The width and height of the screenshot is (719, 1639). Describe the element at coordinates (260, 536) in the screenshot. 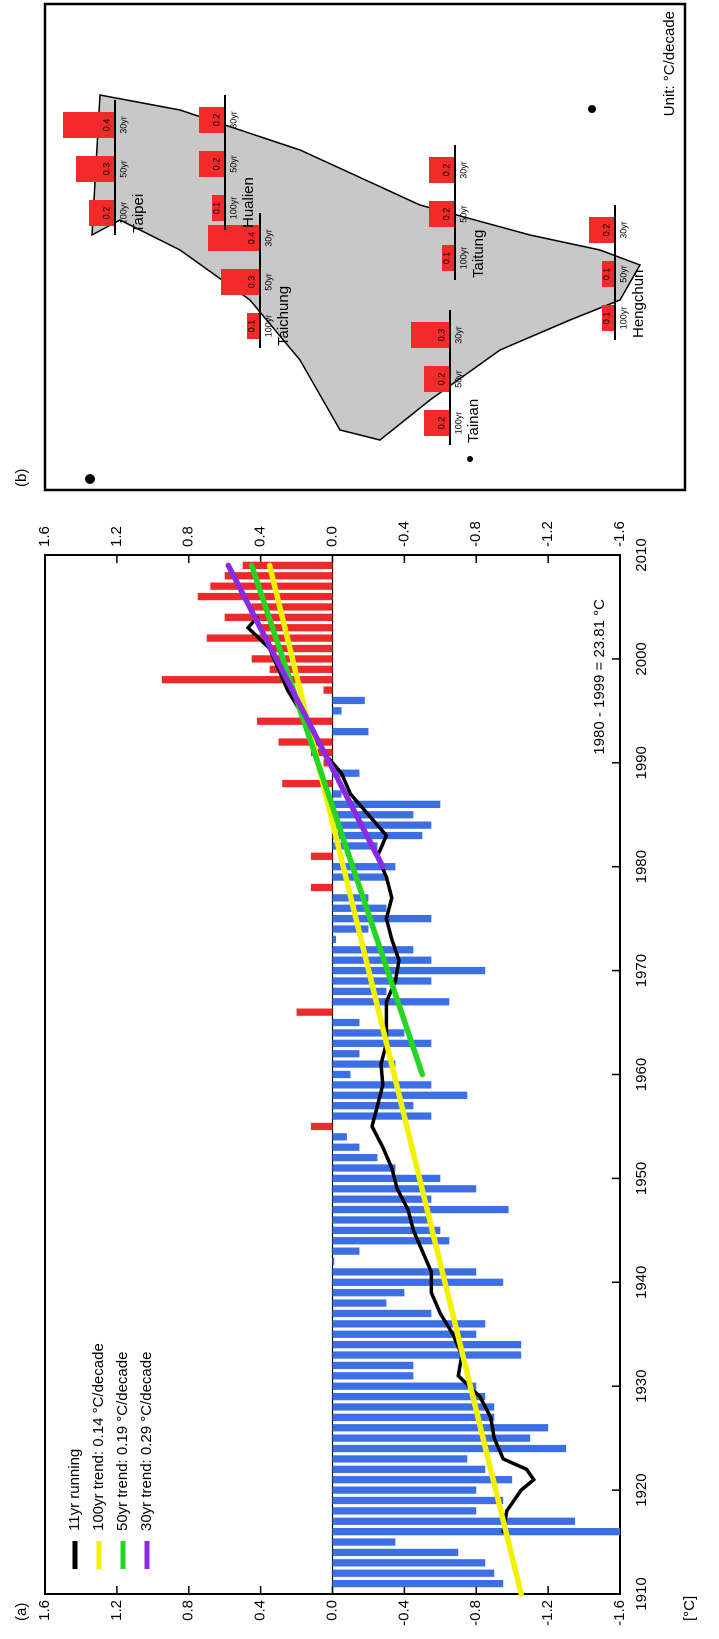

I see `y2-tick-label: 0.4` at that location.